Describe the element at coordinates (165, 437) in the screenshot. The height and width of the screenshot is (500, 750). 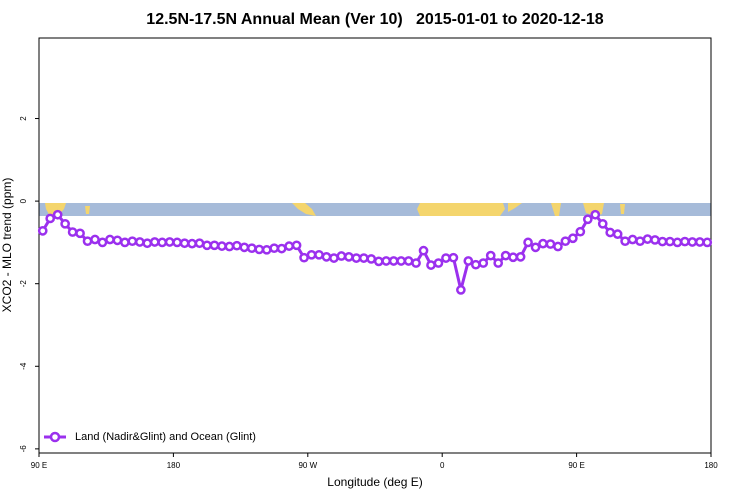
I see `legend-label: Land (Nadir&Glint) and Ocean (Glint)` at that location.